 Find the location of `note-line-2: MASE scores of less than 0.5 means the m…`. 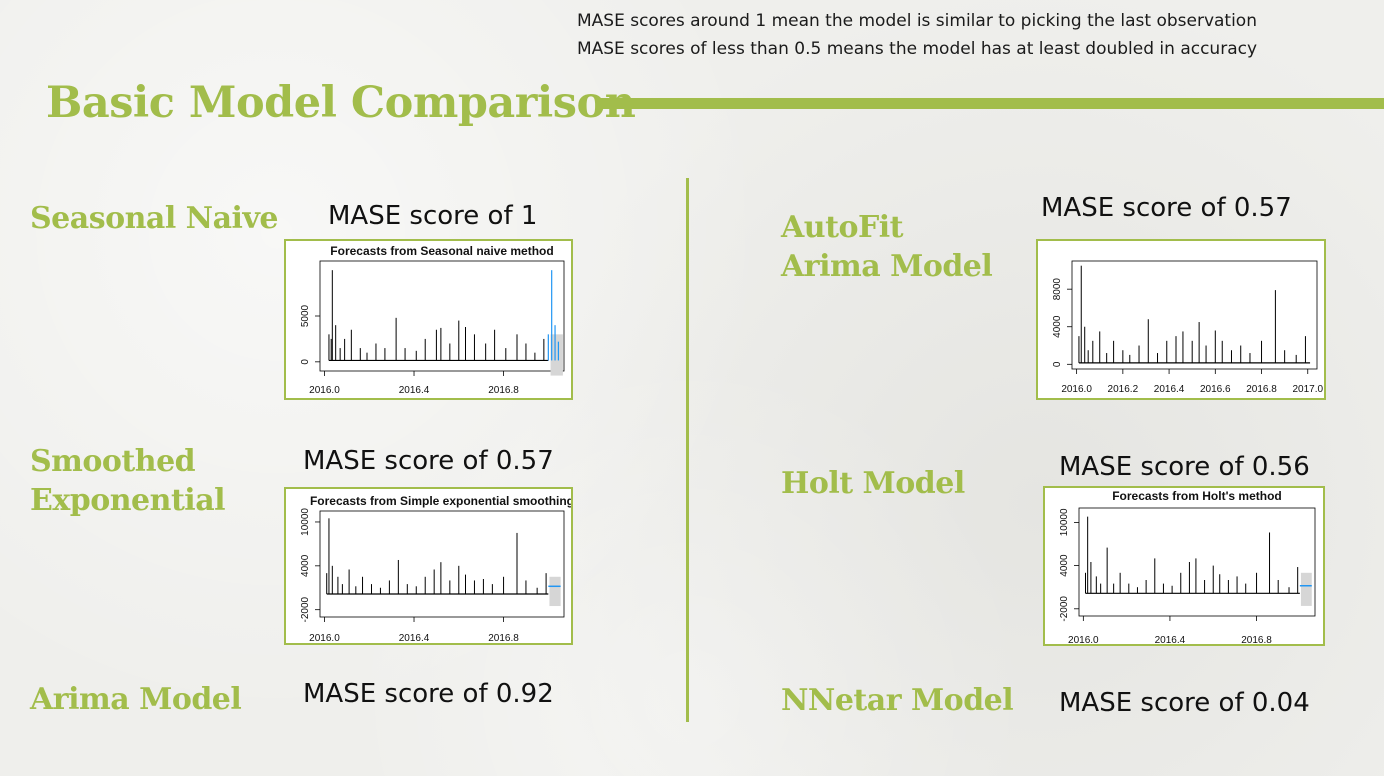

note-line-2: MASE scores of less than 0.5 means the m… is located at coordinates (917, 49).